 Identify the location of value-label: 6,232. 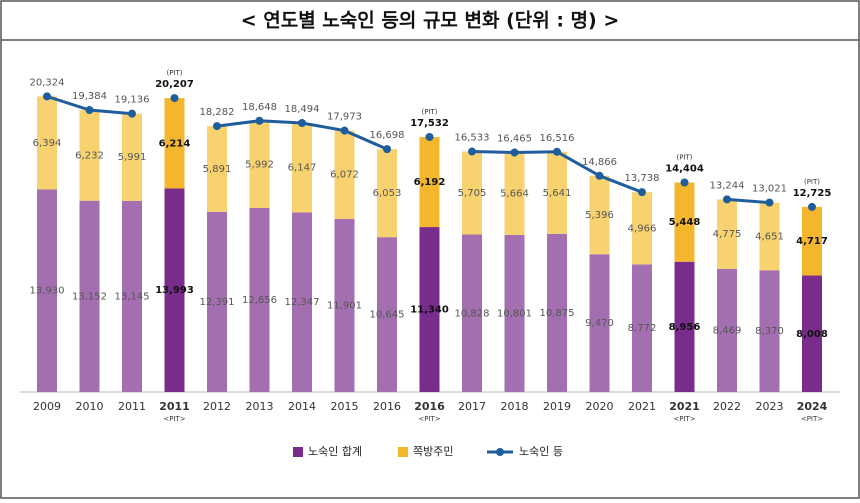
(89, 155).